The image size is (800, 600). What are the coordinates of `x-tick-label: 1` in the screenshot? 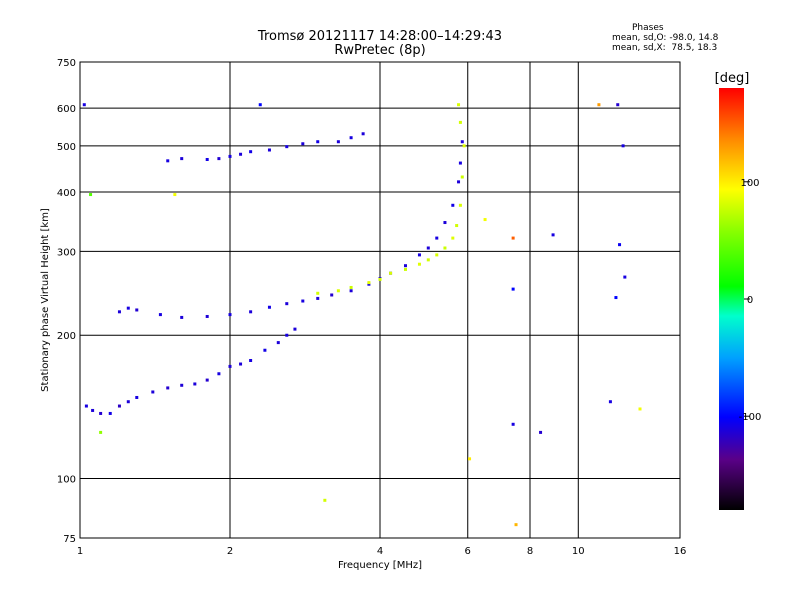 It's located at (80, 551).